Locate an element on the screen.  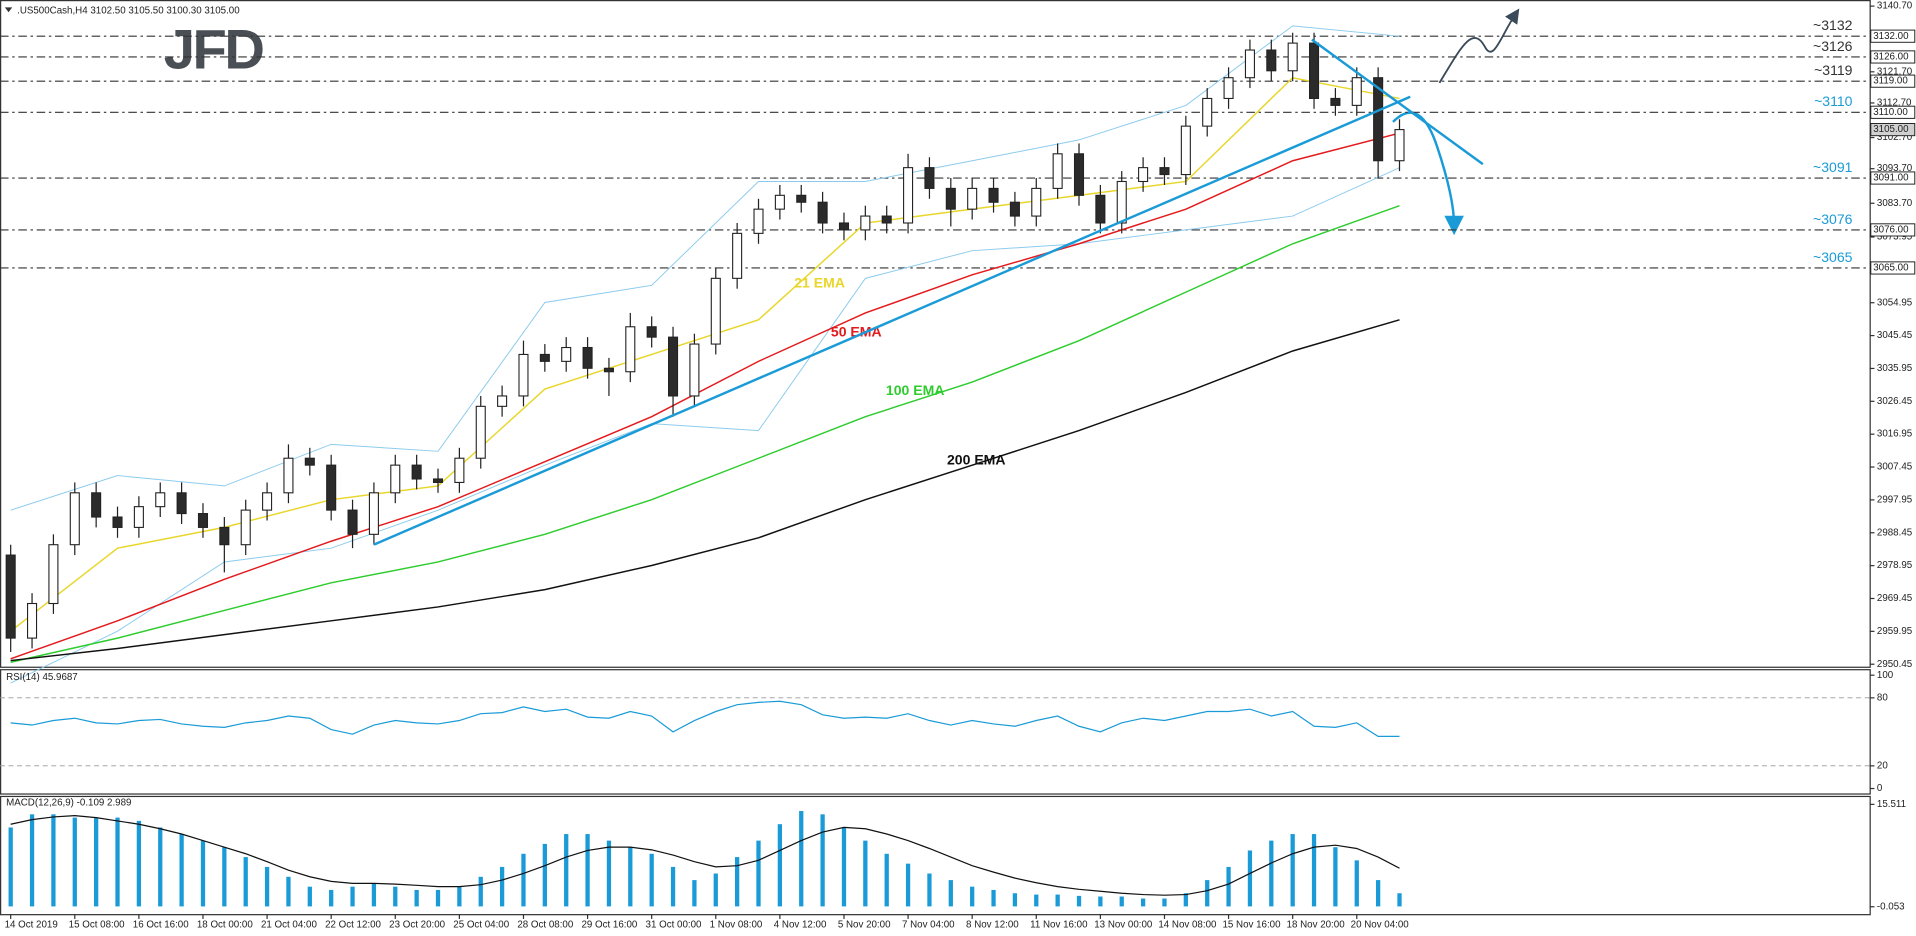
level-label: ~3119 is located at coordinates (1833, 70).